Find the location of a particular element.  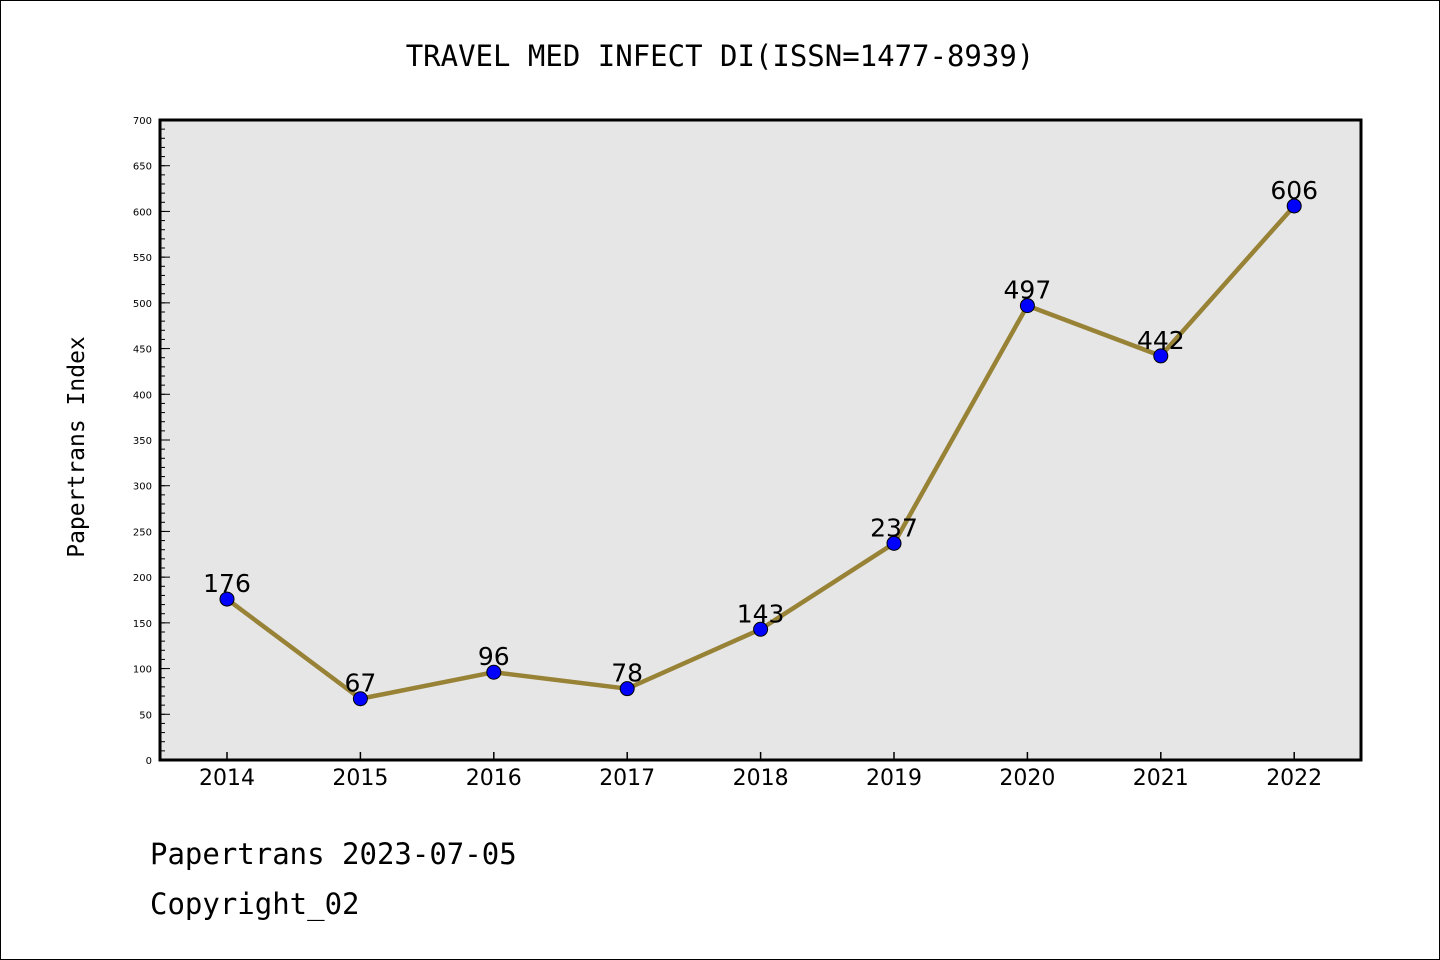

data-label: 67 is located at coordinates (360, 683).